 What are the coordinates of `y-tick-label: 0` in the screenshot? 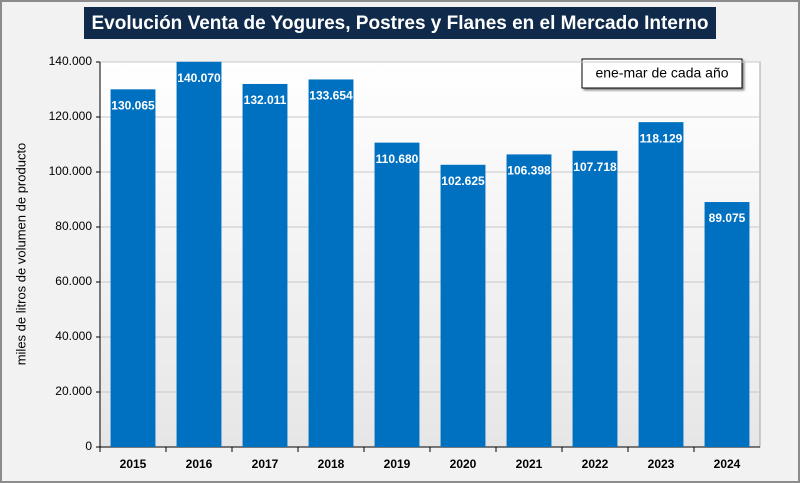 It's located at (88, 446).